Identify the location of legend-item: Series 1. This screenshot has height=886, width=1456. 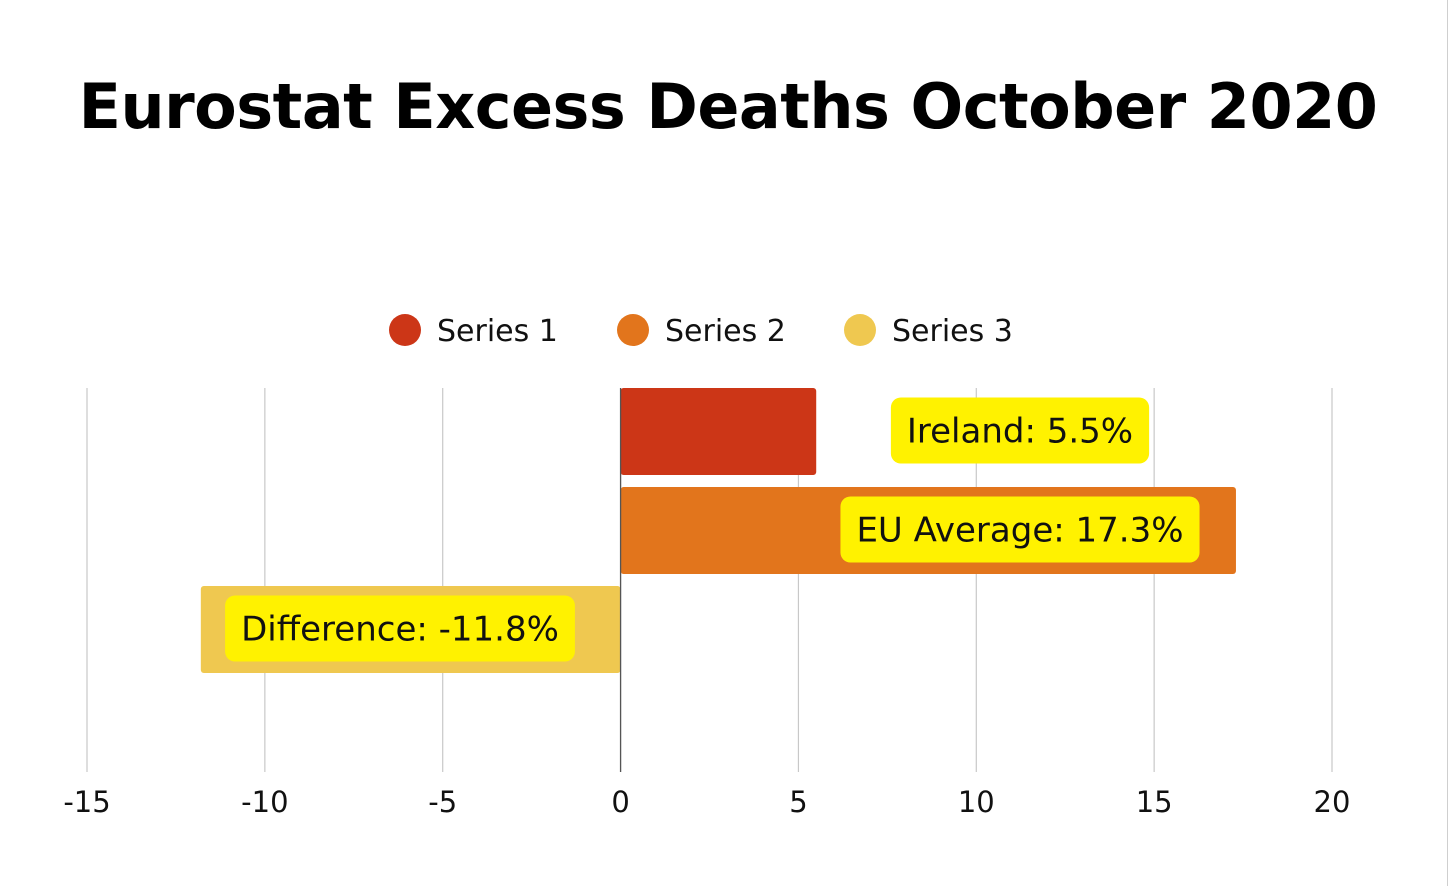
(473, 331).